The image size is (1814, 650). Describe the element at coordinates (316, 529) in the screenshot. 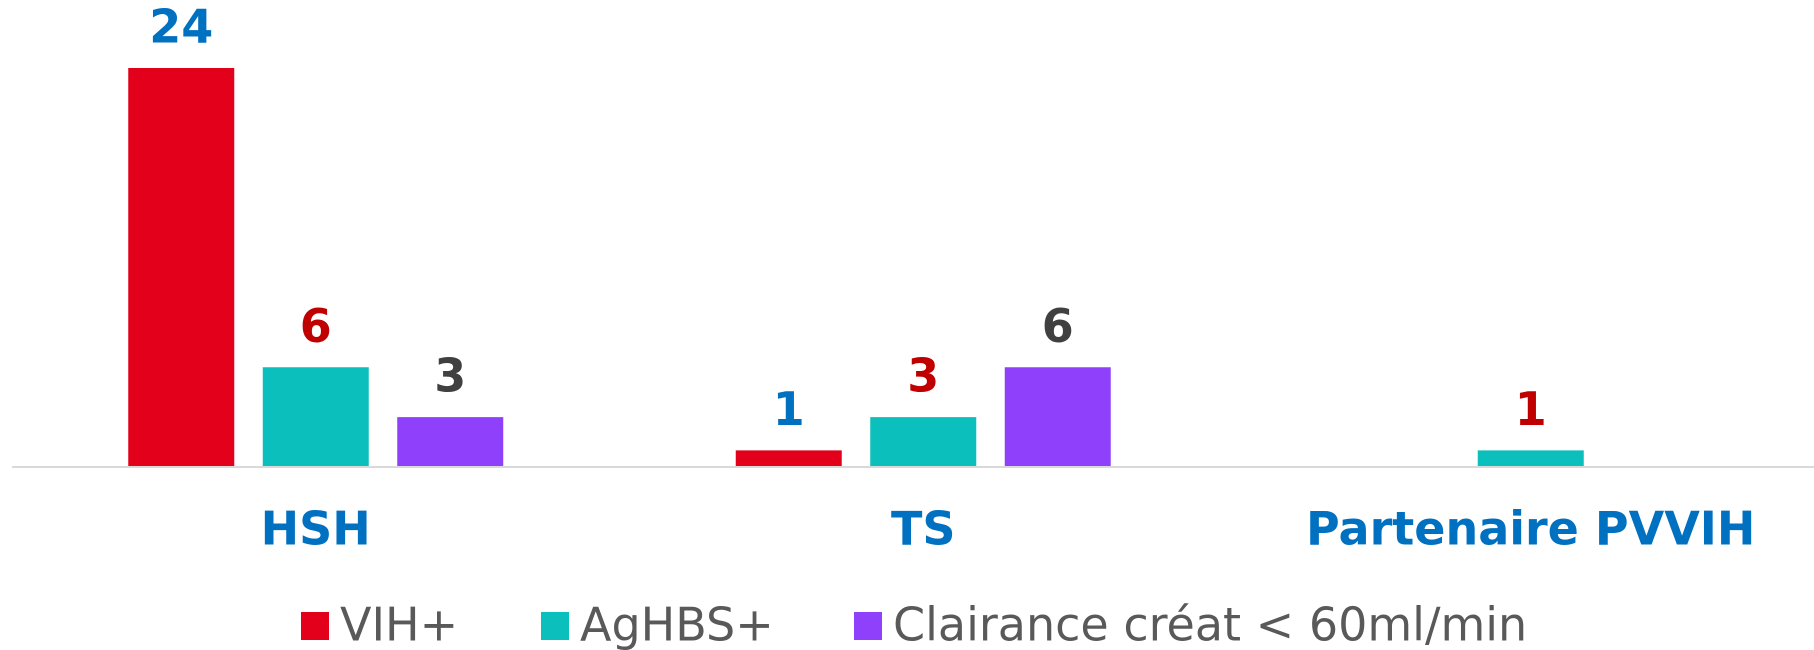

I see `x-tick-label: HSH` at that location.